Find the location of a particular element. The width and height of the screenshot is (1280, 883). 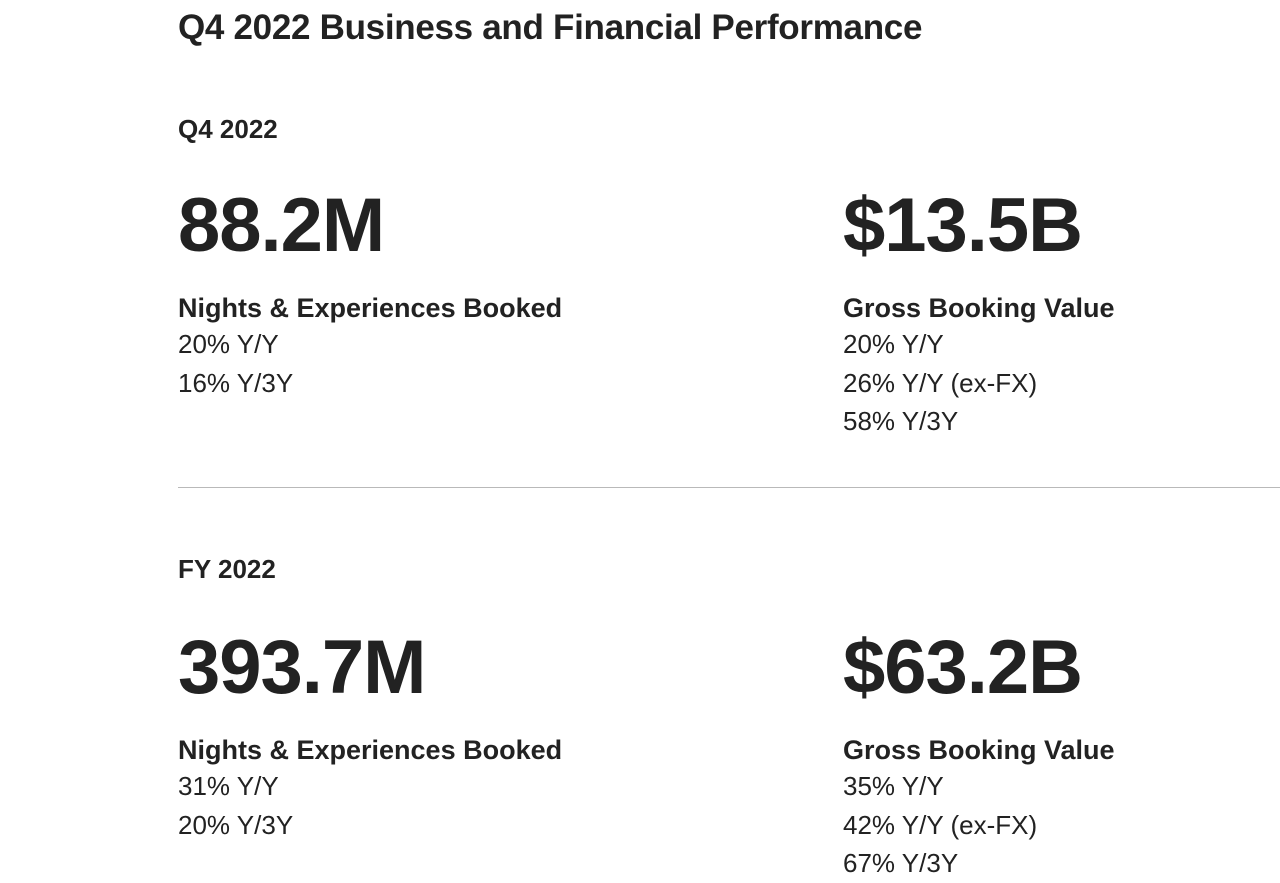

metric-stat: 58% Y/3Y is located at coordinates (901, 421).